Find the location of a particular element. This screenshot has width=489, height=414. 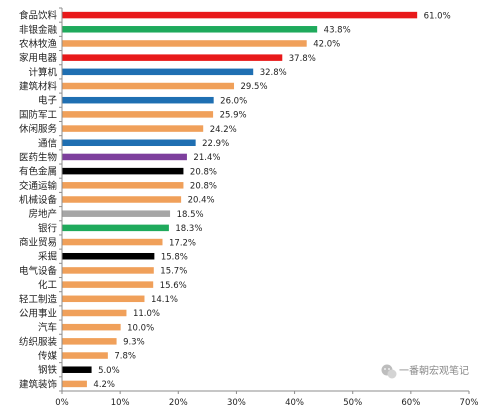

data-label: 10.0% is located at coordinates (140, 328).